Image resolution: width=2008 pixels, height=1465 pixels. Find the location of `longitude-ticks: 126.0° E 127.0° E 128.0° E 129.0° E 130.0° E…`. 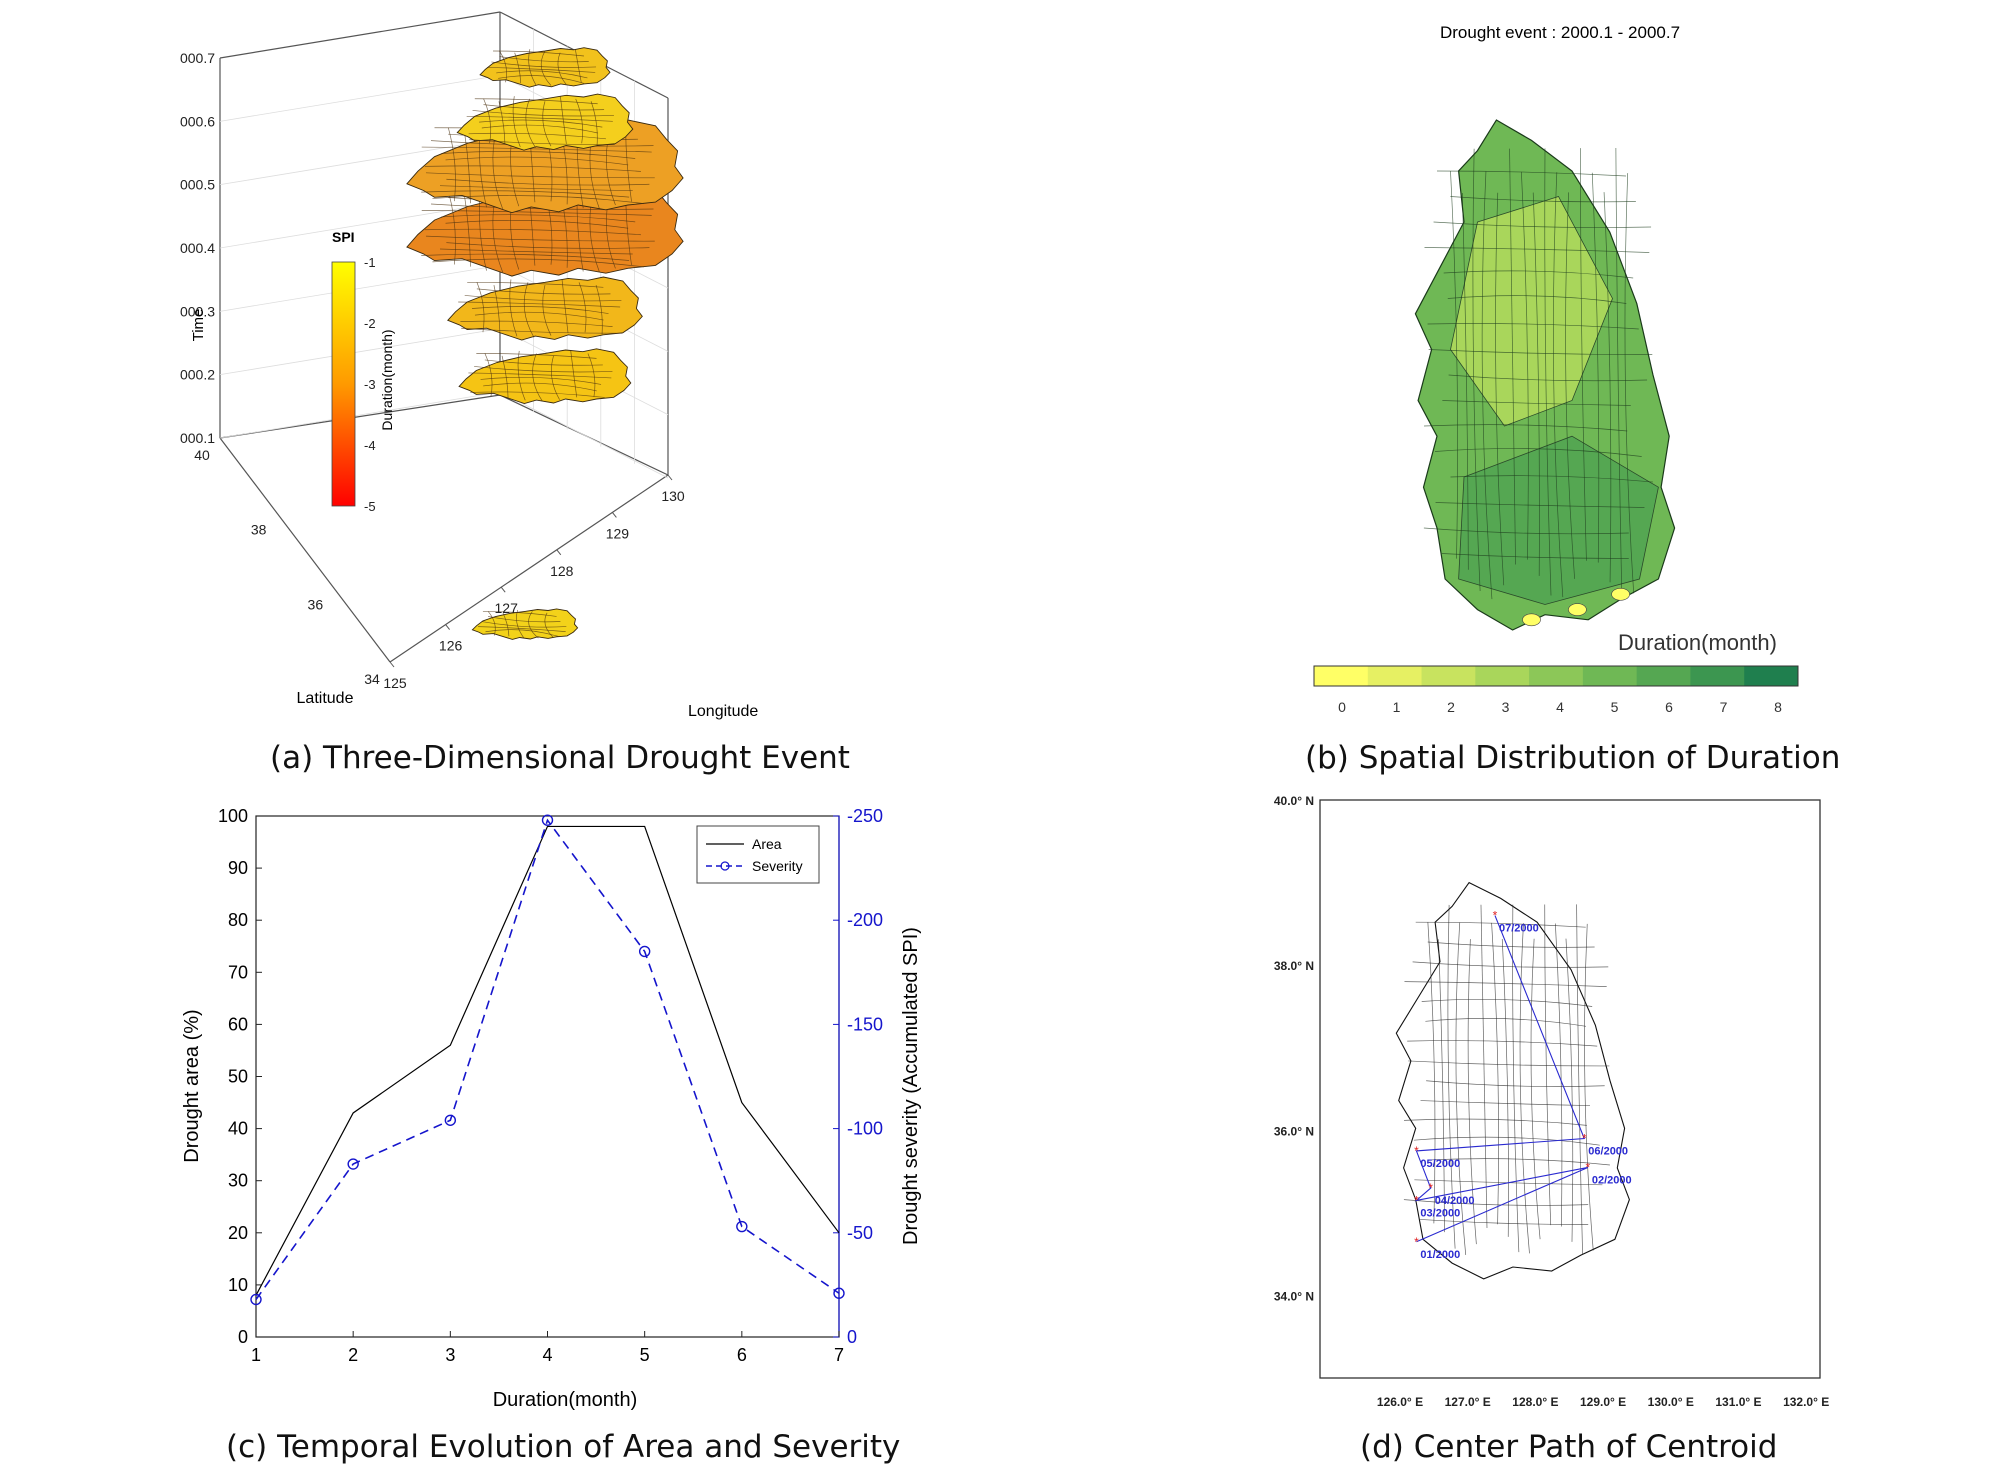

longitude-ticks: 126.0° E 127.0° E 128.0° E 129.0° E 130.0° E… is located at coordinates (1603, 1402).